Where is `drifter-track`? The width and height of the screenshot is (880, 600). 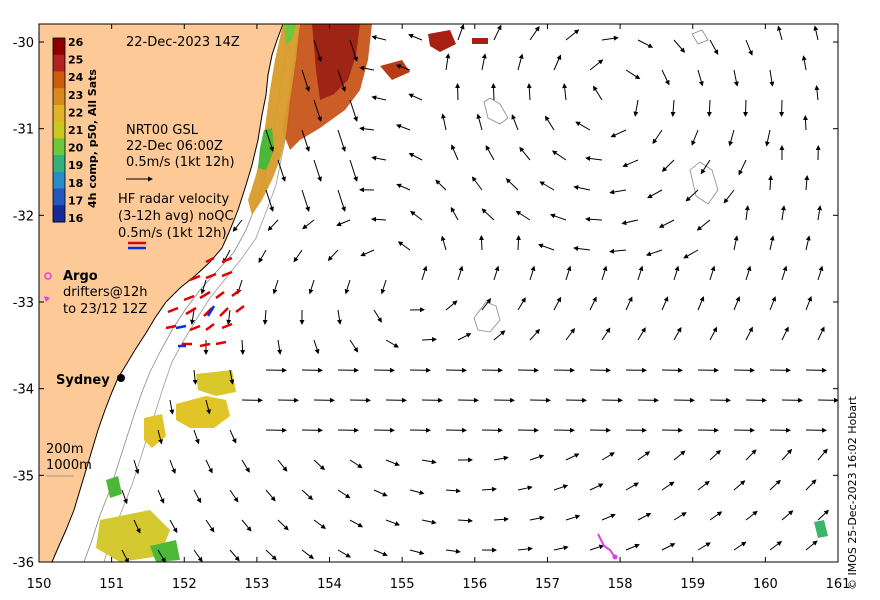 drifter-track is located at coordinates (606, 545).